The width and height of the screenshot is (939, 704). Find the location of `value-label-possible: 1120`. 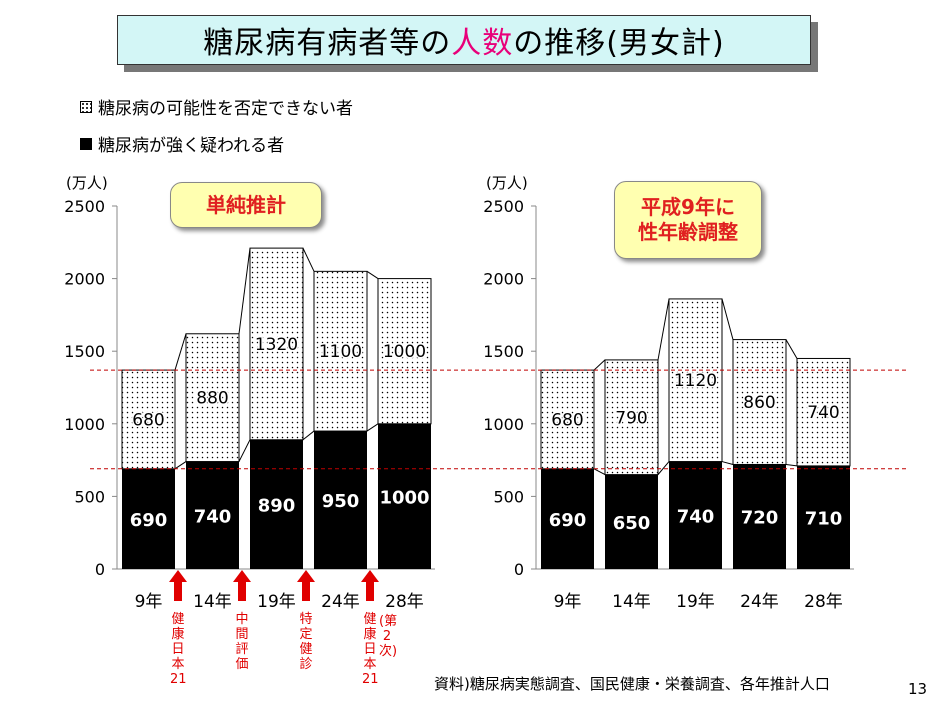

value-label-possible: 1120 is located at coordinates (695, 381).